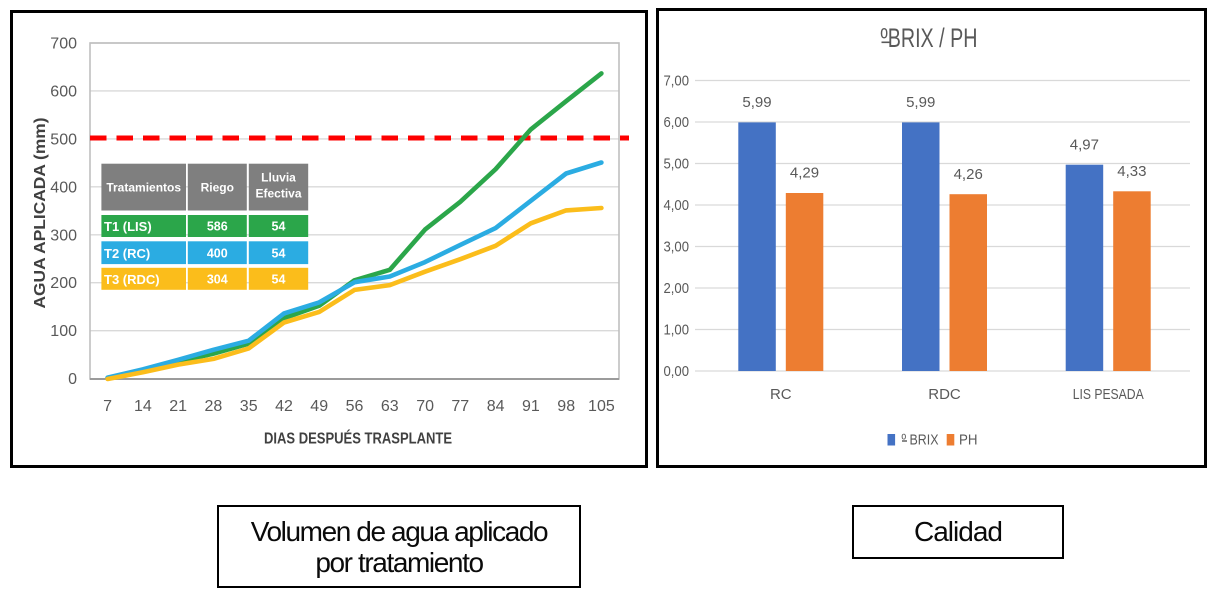  What do you see at coordinates (63, 235) in the screenshot?
I see `svg-text: 300` at bounding box center [63, 235].